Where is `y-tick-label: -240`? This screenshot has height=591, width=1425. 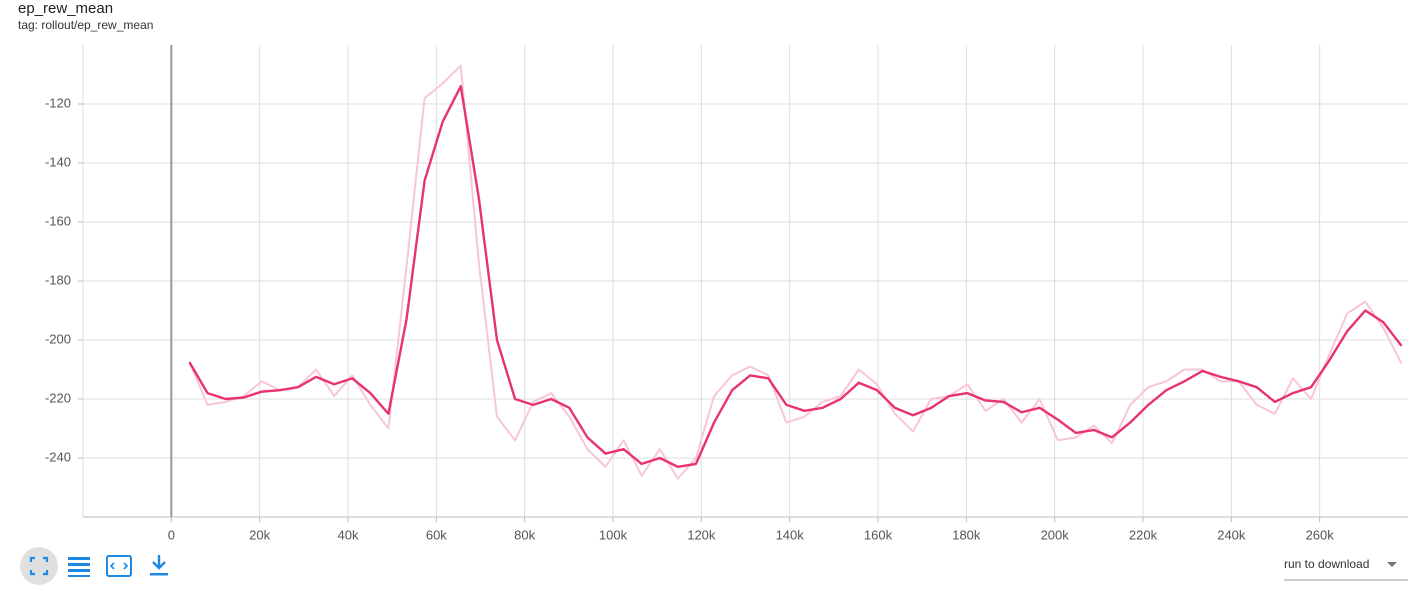
y-tick-label: -240 is located at coordinates (58, 456).